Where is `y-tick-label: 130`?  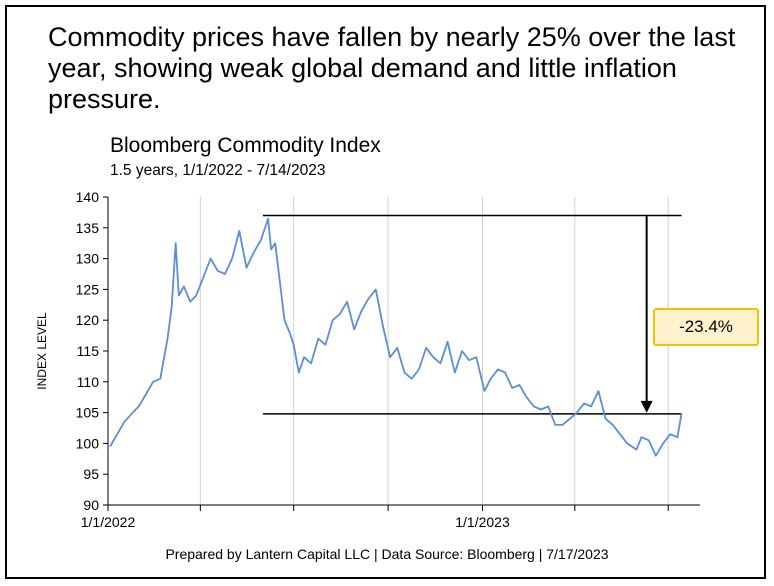 y-tick-label: 130 is located at coordinates (88, 259).